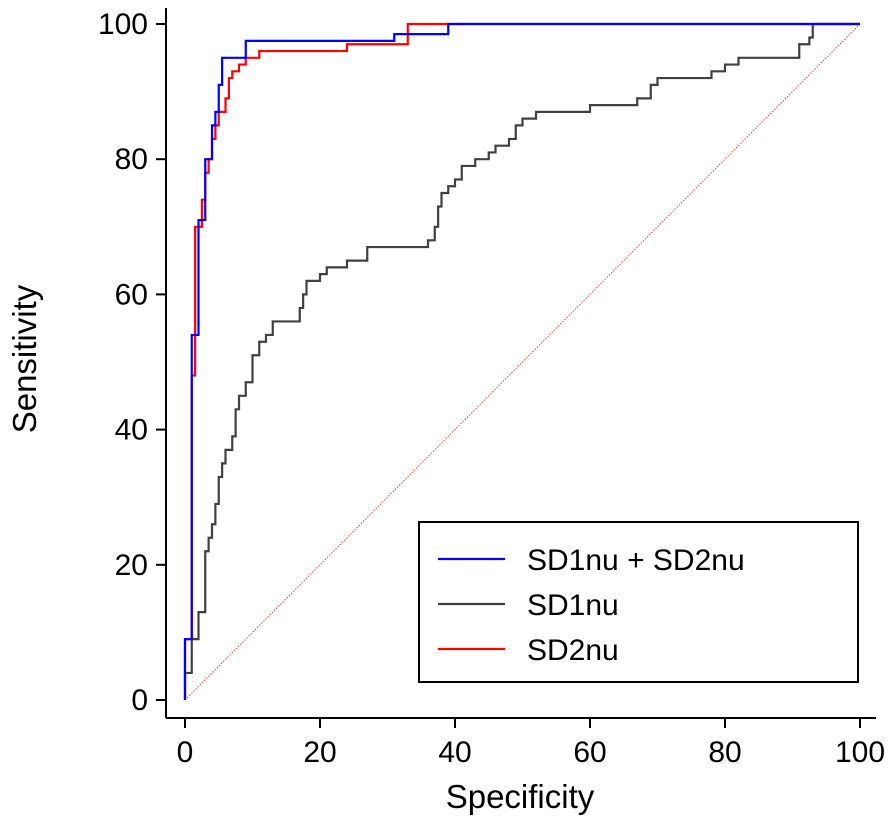  Describe the element at coordinates (319, 752) in the screenshot. I see `x-tick-label: 20` at that location.